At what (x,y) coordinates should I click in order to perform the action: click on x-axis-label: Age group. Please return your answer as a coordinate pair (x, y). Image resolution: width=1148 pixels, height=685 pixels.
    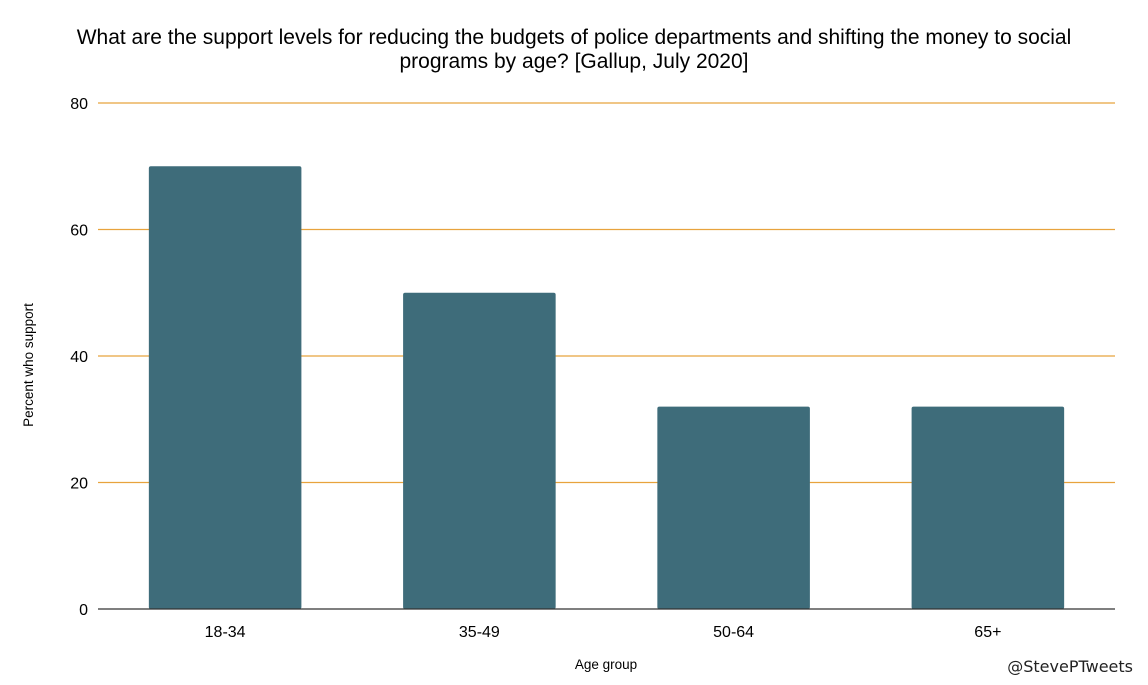
    Looking at the image, I should click on (606, 664).